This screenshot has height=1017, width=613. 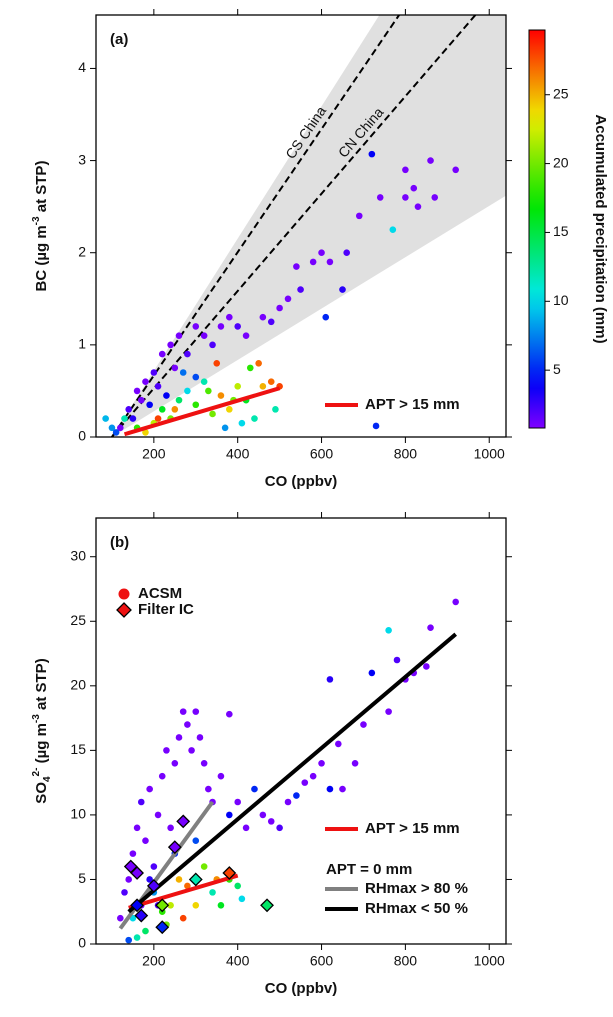 What do you see at coordinates (412, 404) in the screenshot?
I see `legend-label: APT > 15 mm` at bounding box center [412, 404].